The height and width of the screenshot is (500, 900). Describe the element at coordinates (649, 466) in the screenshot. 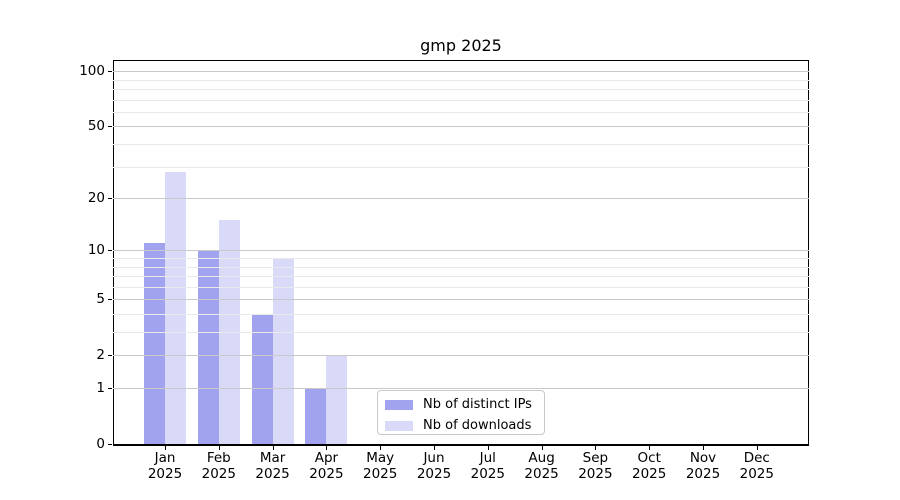

I see `x-tick-label: Oct 2025` at that location.